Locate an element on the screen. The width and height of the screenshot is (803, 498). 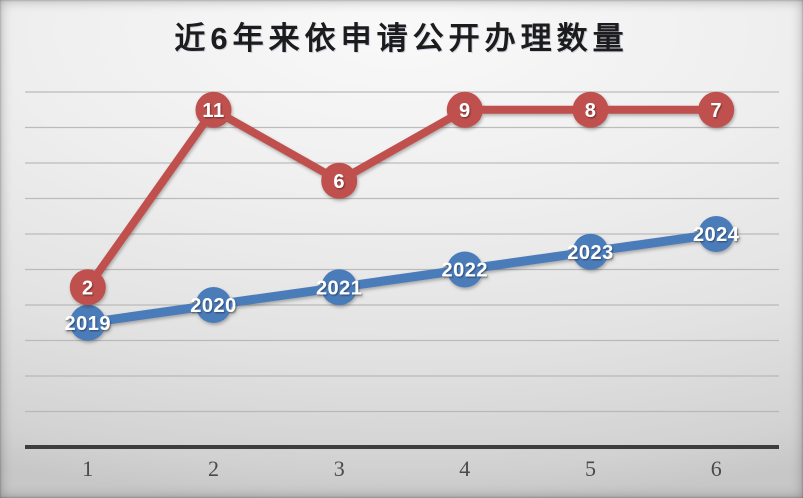
x-axis-label: 4 is located at coordinates (464, 468).